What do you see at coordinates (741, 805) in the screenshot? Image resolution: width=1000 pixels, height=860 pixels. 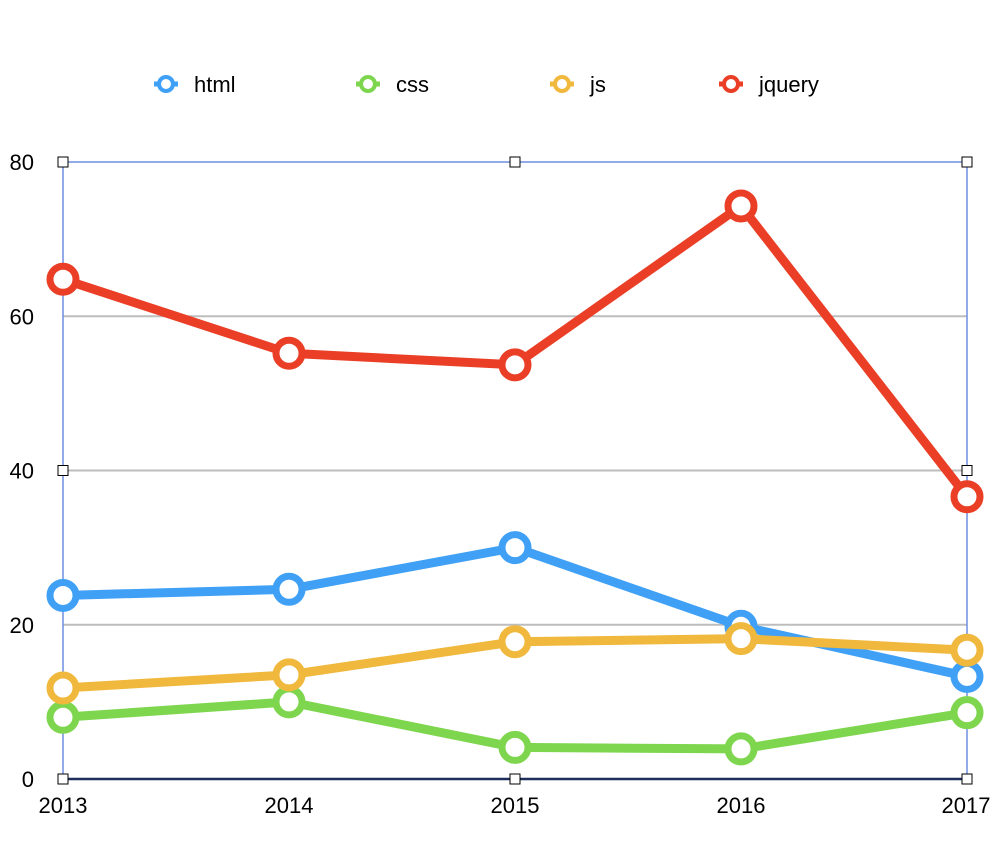 I see `x-tick-label: 2016` at bounding box center [741, 805].